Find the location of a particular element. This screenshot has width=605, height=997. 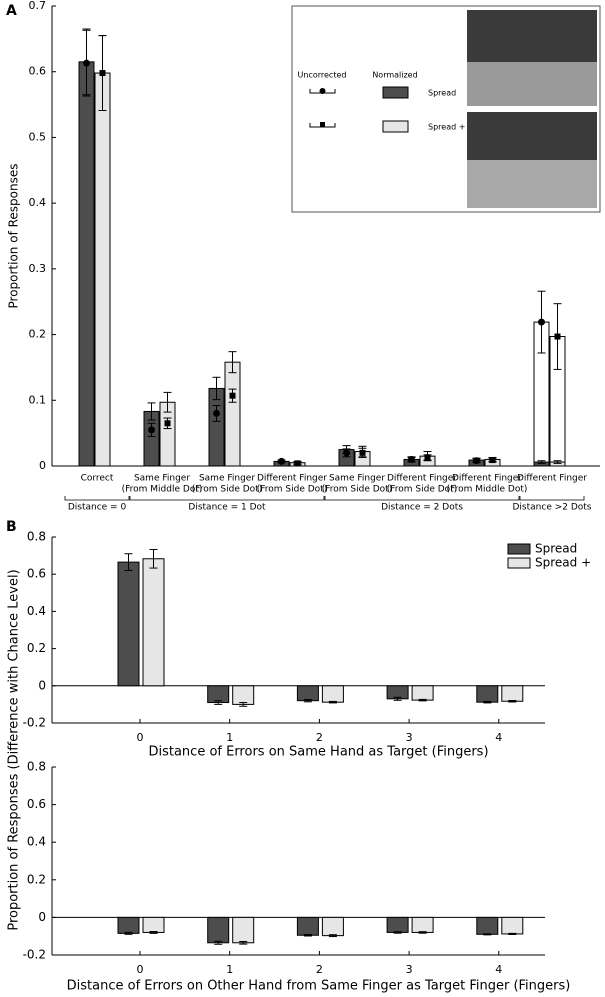

panel-label: B is located at coordinates (11, 527).